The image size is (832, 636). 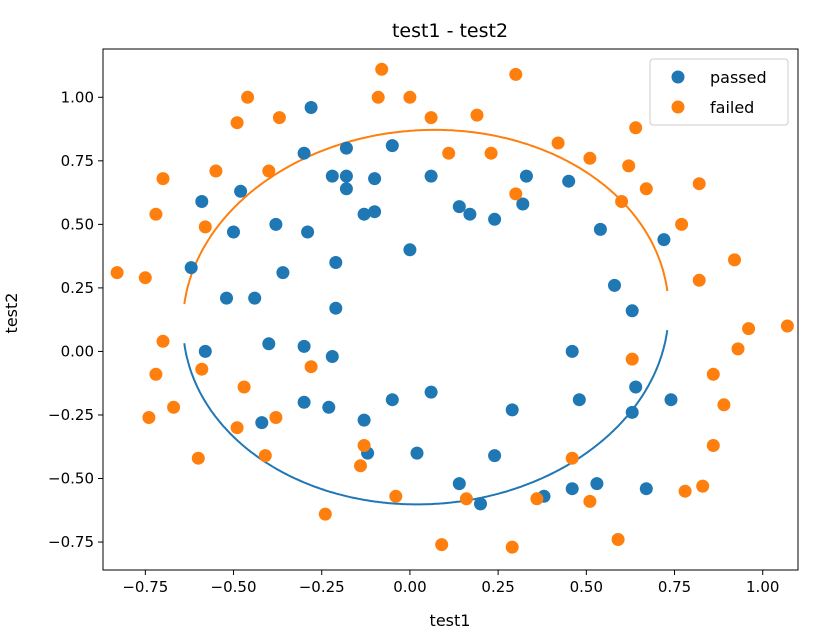 I want to click on y-tick-label: −0.25, so click(x=71, y=415).